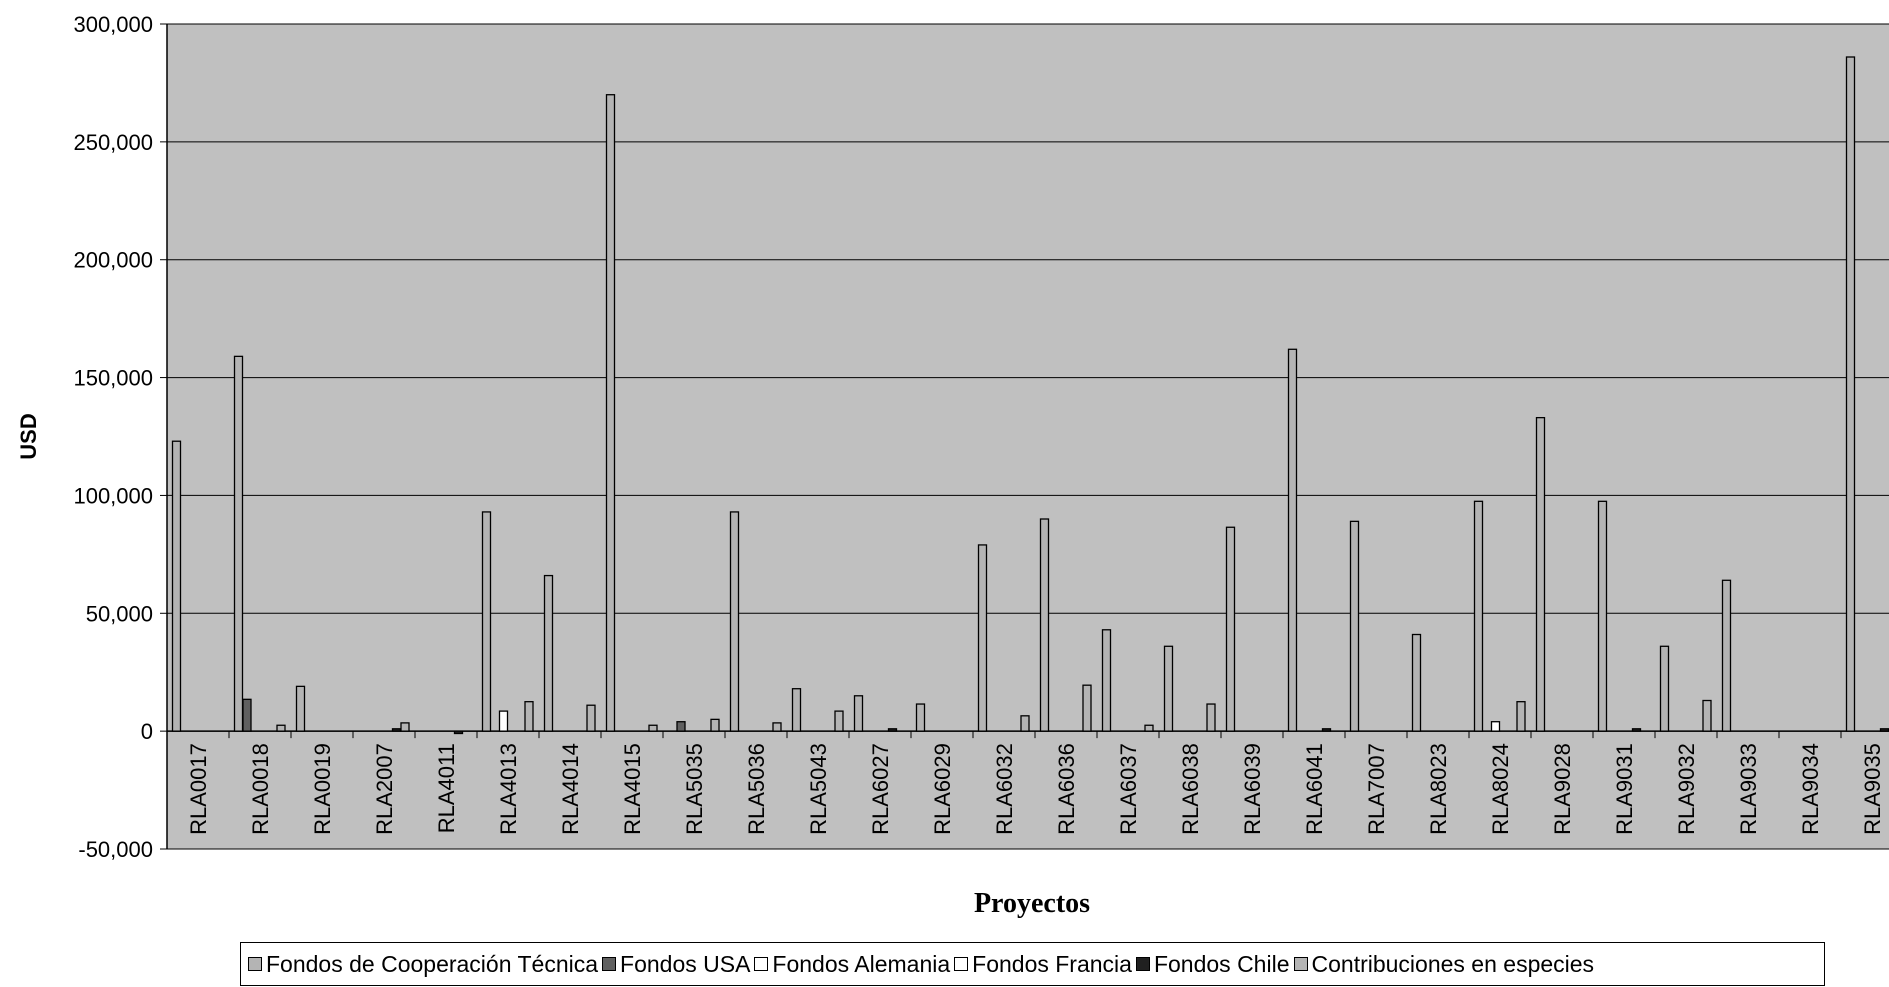 This screenshot has width=1889, height=987. Describe the element at coordinates (861, 963) in the screenshot. I see `legend-label: Fondos Alemania` at that location.